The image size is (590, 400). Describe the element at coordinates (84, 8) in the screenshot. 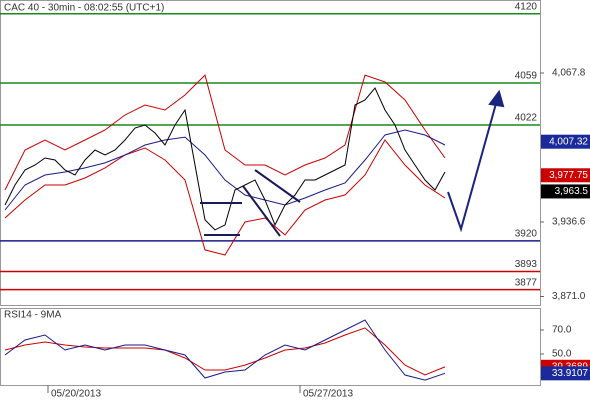

I see `chart-title: CAC 40 - 30min - 08:02:55 (UTC+1)` at that location.